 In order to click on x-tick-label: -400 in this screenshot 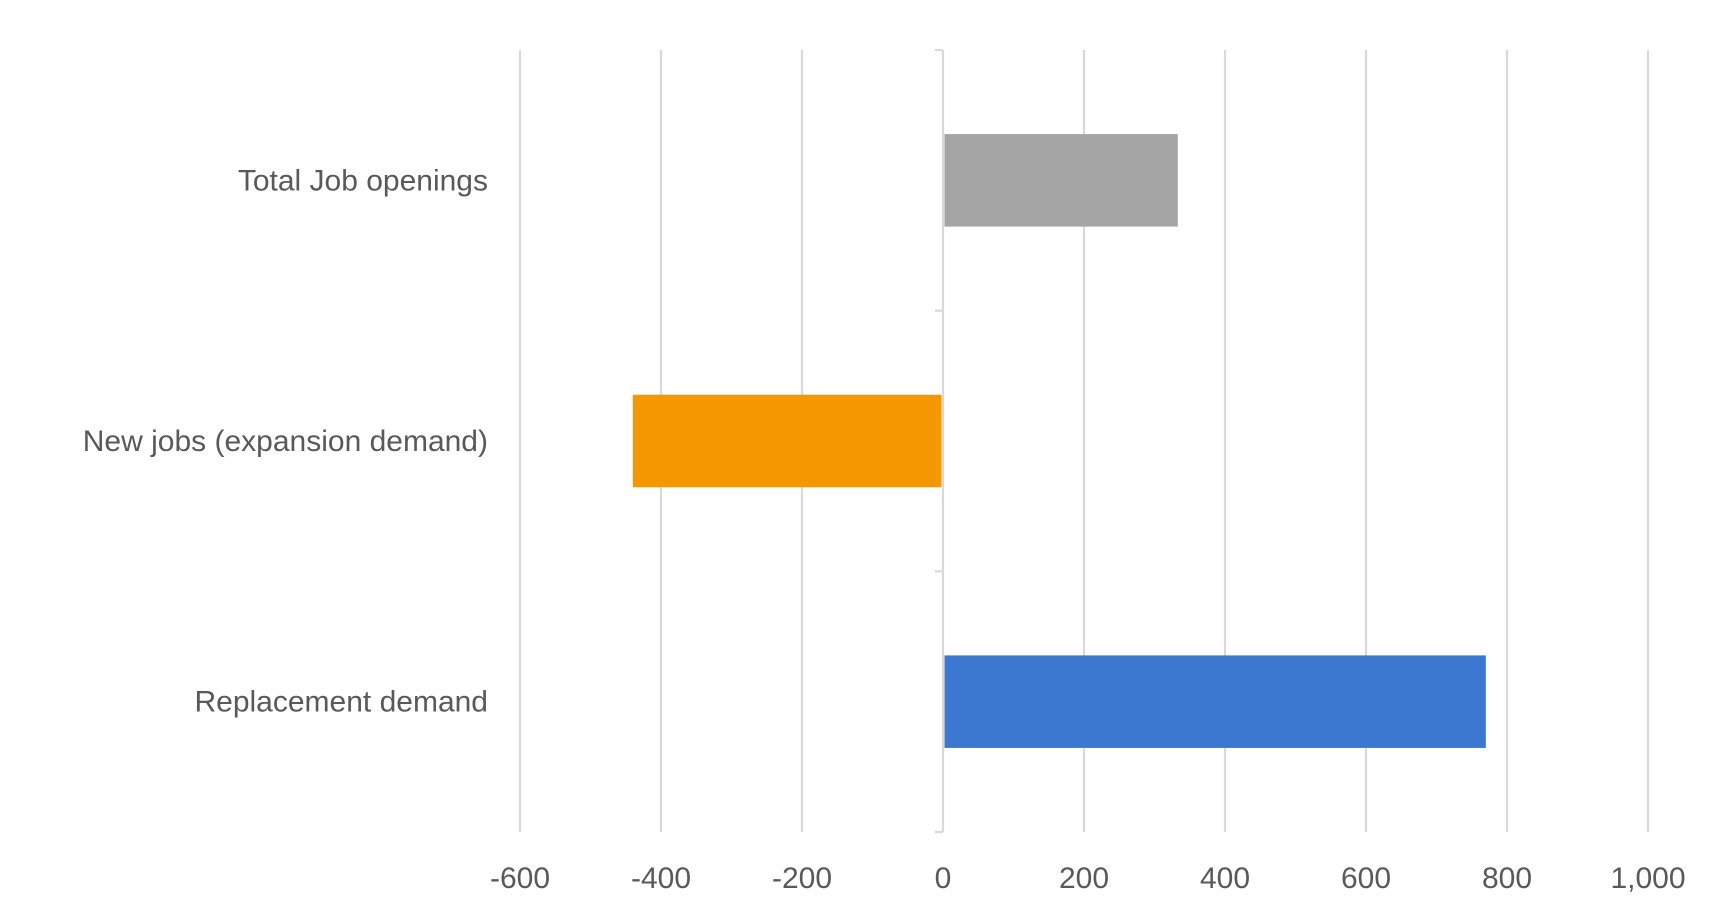, I will do `click(661, 878)`.